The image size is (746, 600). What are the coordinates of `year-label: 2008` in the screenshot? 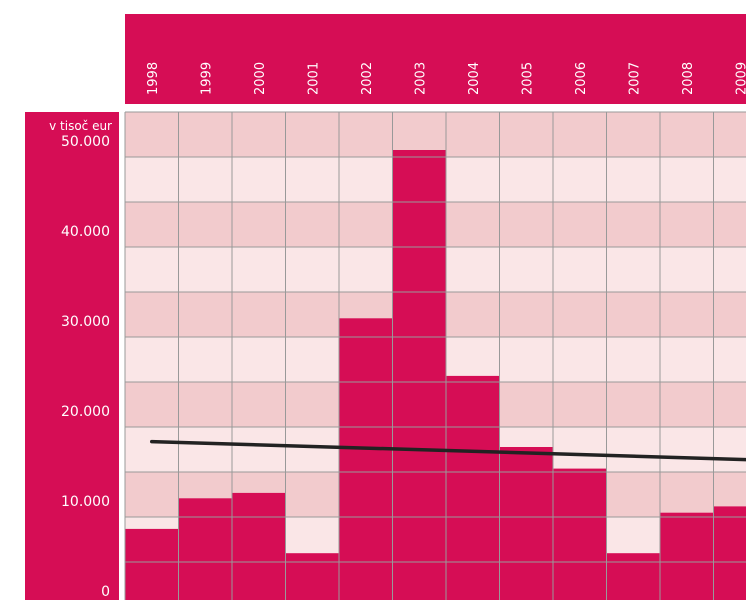 It's located at (688, 78).